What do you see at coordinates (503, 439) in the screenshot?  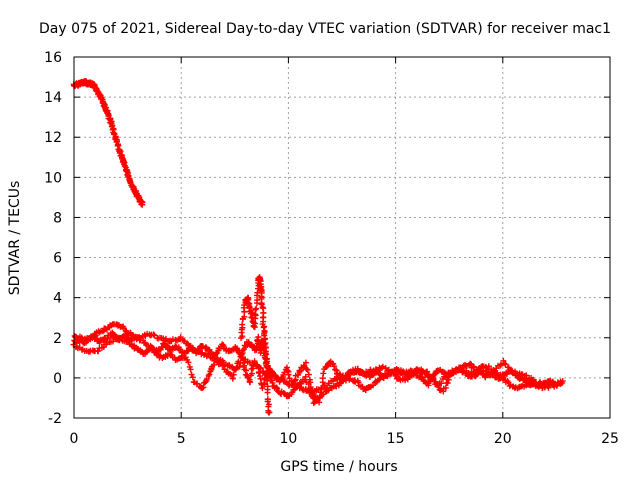 I see `x-tick-label: 20` at bounding box center [503, 439].